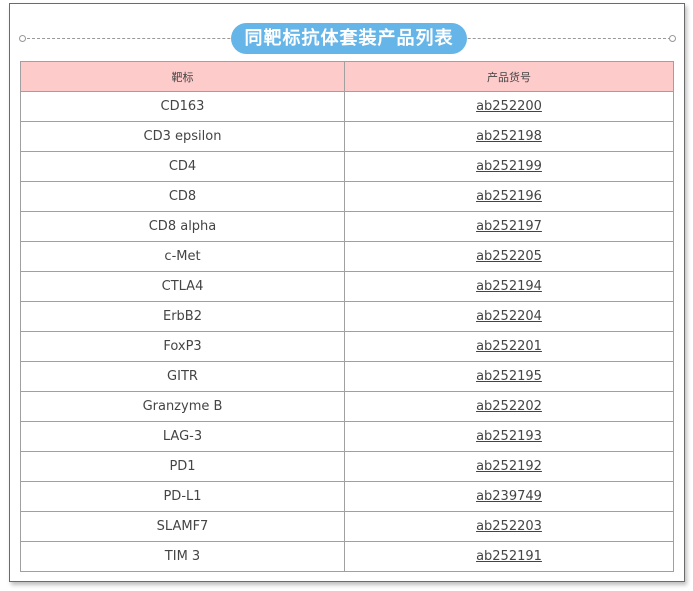  Describe the element at coordinates (182, 76) in the screenshot. I see `header-target: 靶标` at that location.